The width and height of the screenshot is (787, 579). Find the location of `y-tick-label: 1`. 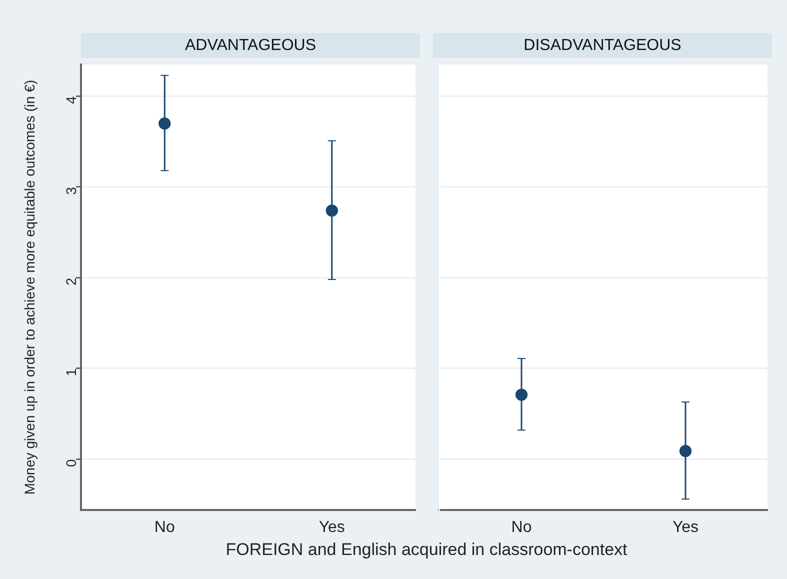

y-tick-label: 1 is located at coordinates (70, 372).